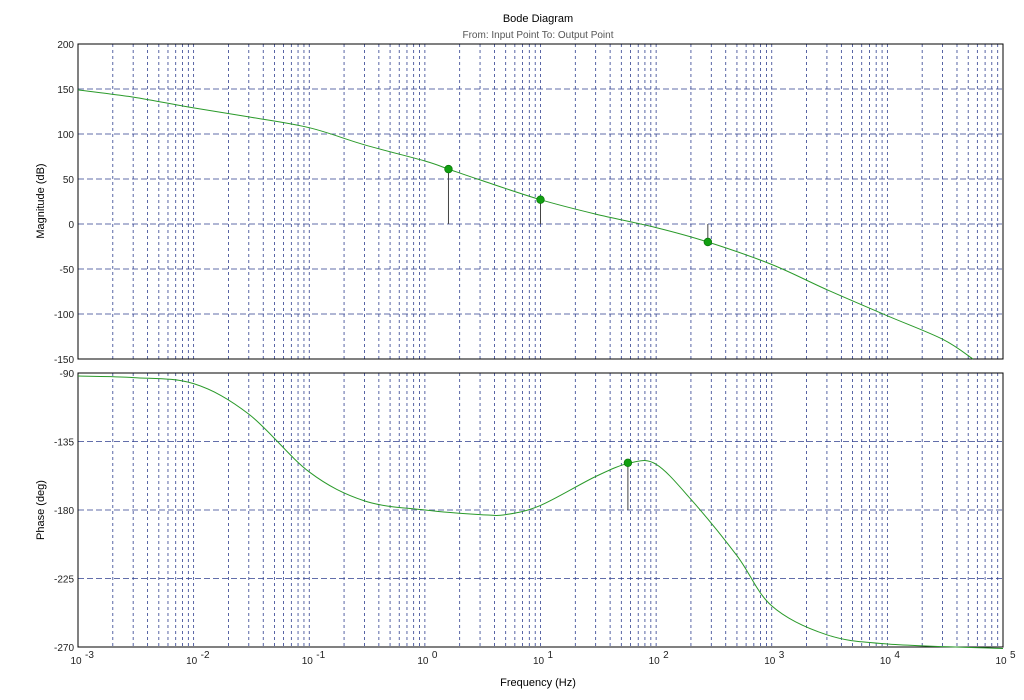  Describe the element at coordinates (537, 35) in the screenshot. I see `chart-subtitle: From: Input Point To: Output Point` at that location.